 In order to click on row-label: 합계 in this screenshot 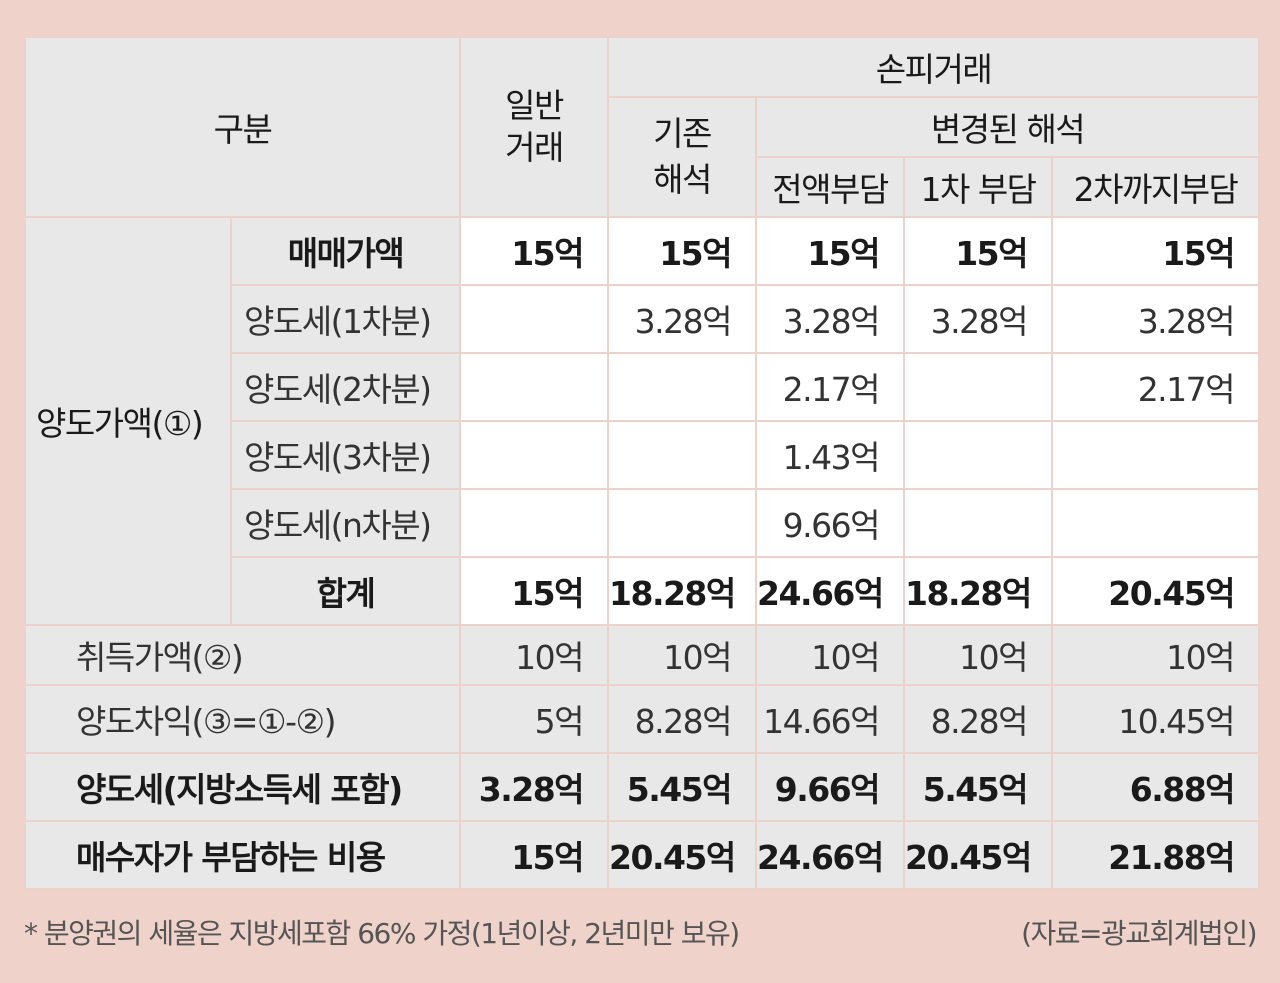, I will do `click(345, 591)`.